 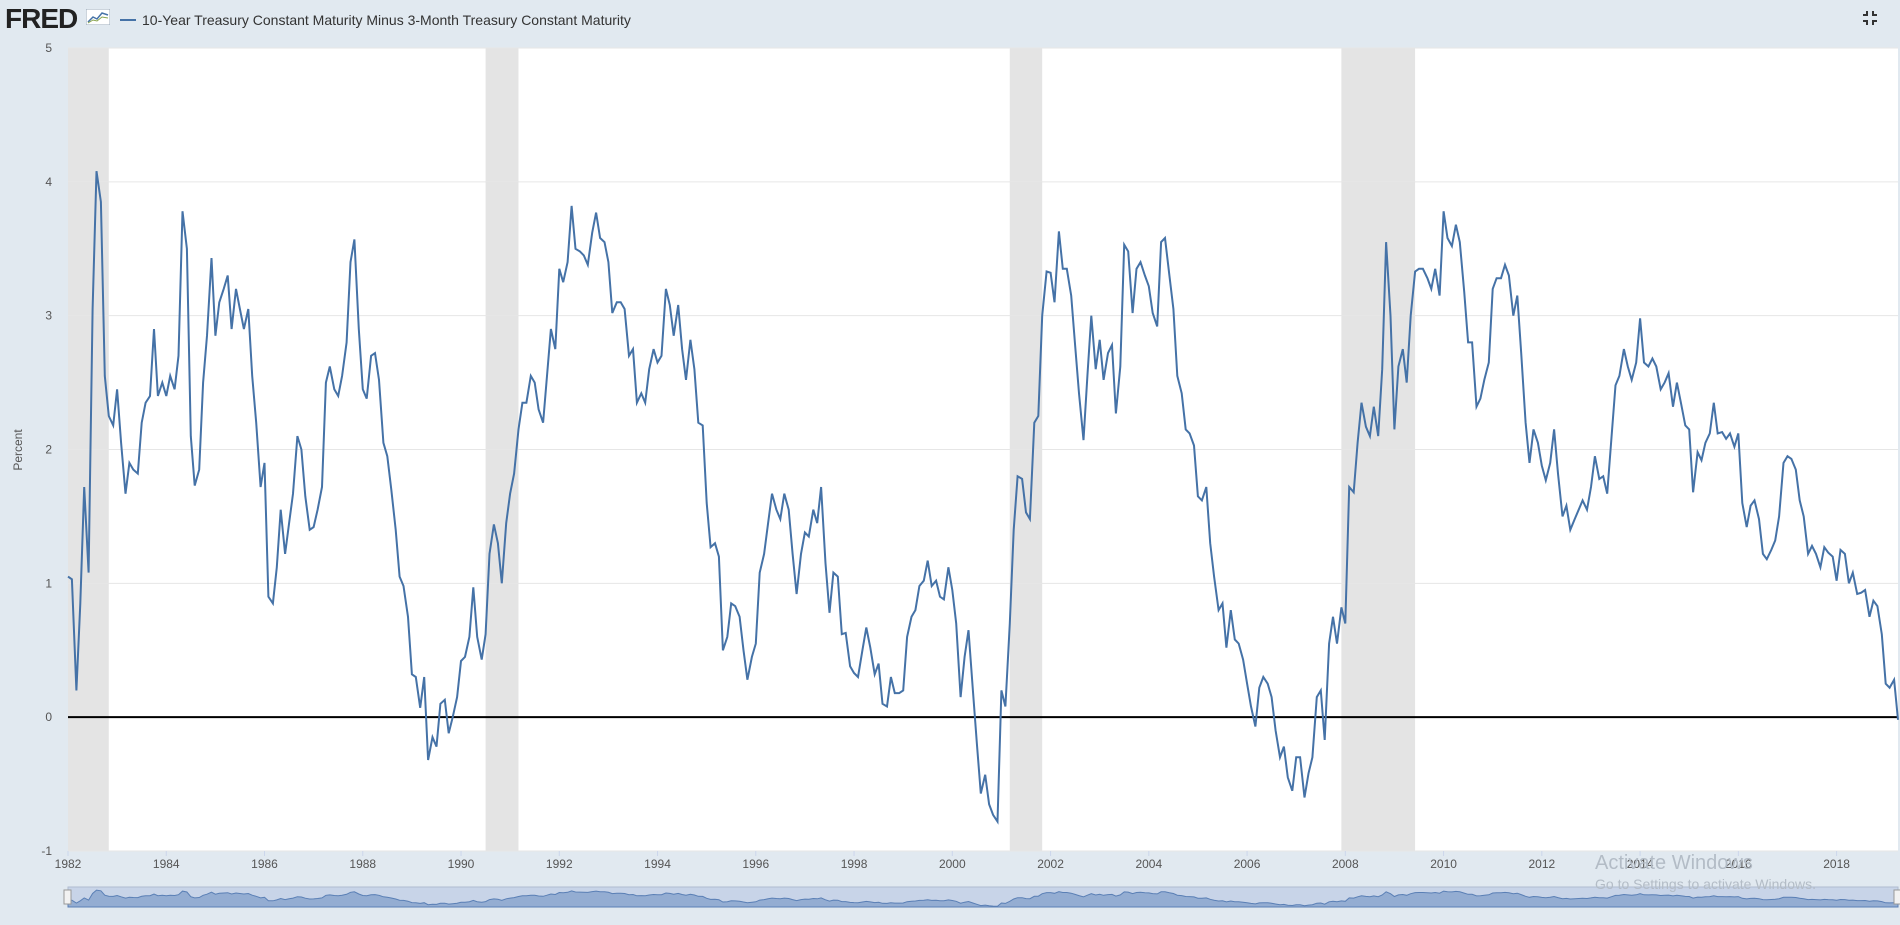 What do you see at coordinates (48, 717) in the screenshot?
I see `y-tick-label: 0` at bounding box center [48, 717].